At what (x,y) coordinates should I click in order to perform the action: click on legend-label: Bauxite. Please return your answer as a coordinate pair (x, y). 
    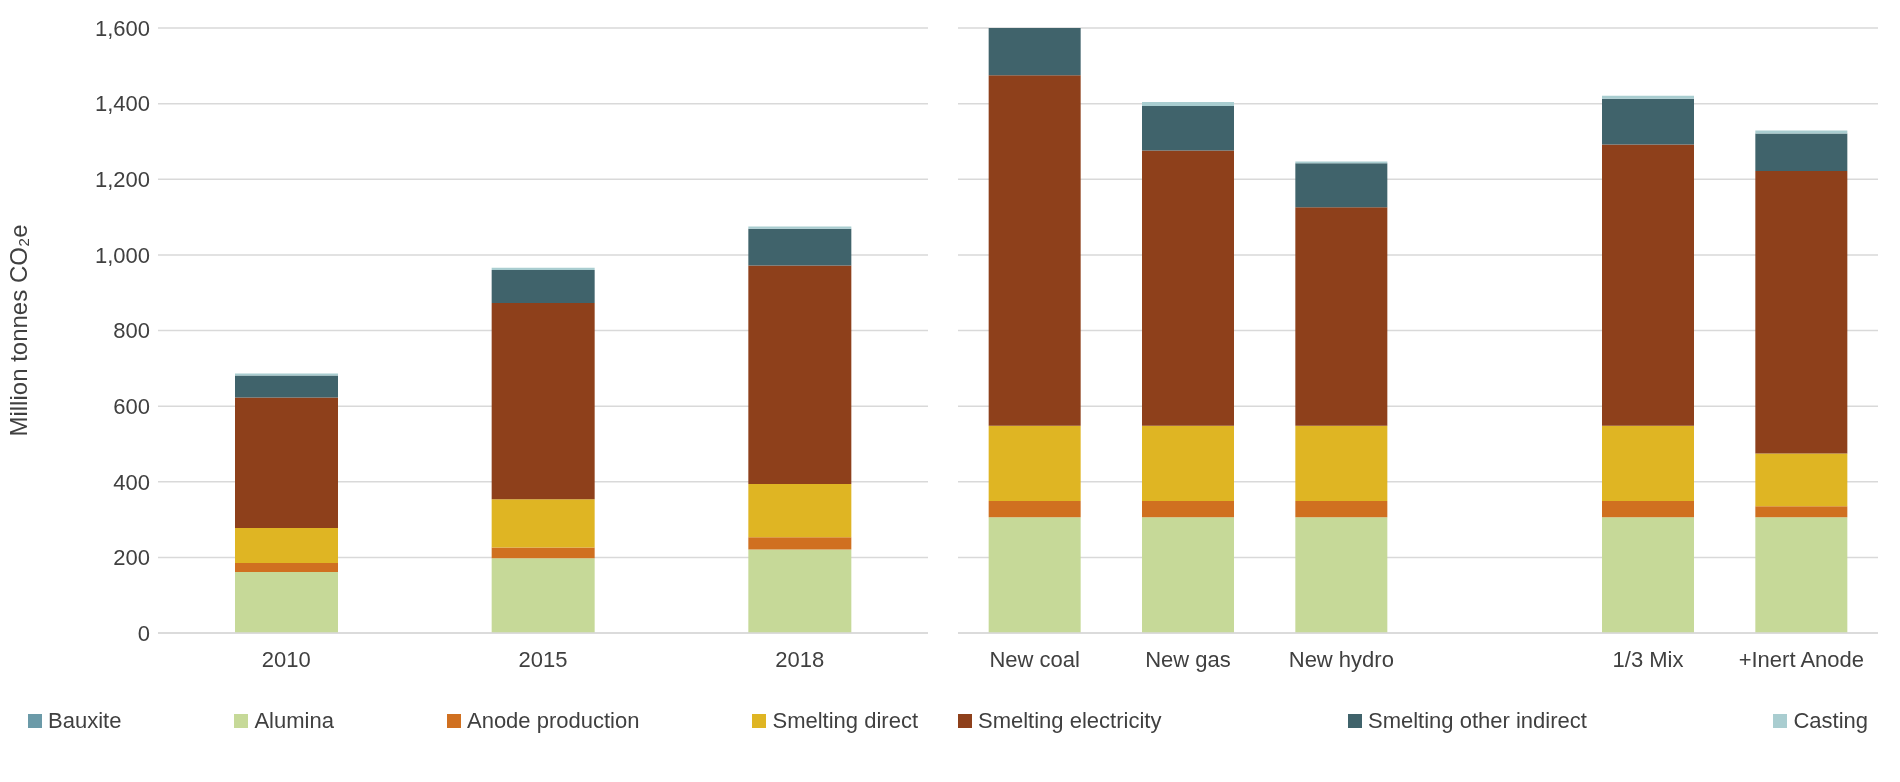
    Looking at the image, I should click on (85, 721).